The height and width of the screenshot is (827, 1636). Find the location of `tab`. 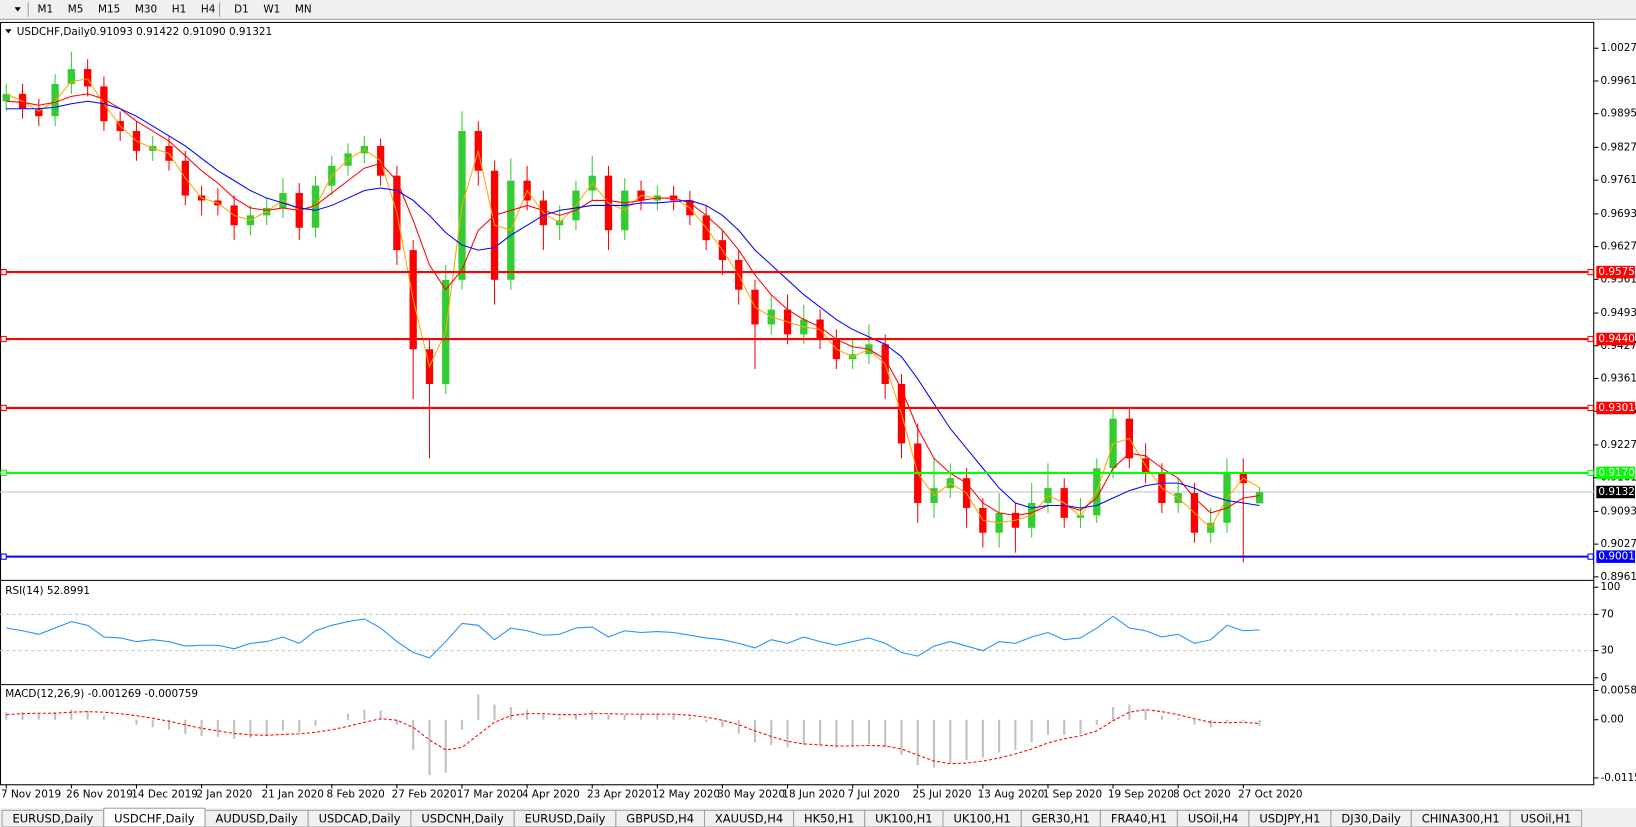

tab is located at coordinates (1546, 818).